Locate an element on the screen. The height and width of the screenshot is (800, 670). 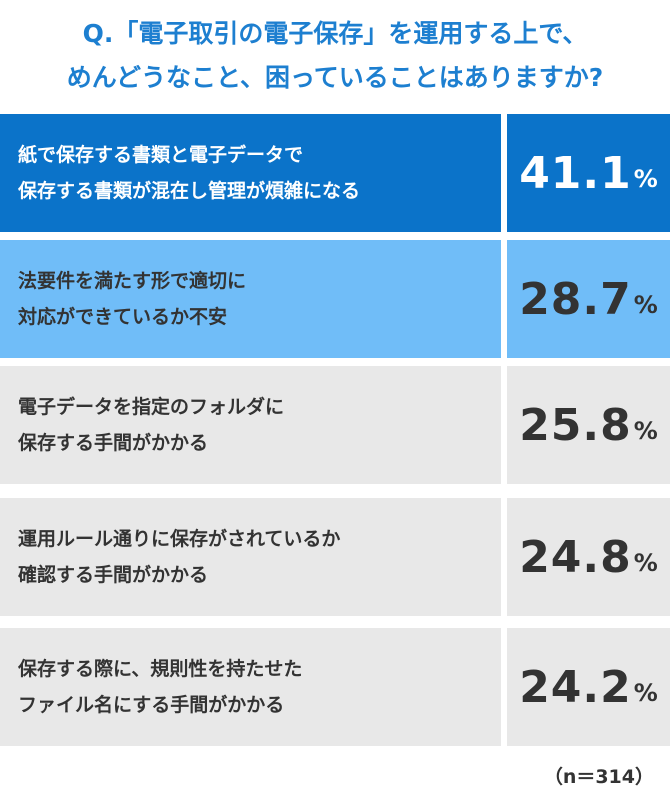
percentage-value: 28.7 is located at coordinates (575, 299).